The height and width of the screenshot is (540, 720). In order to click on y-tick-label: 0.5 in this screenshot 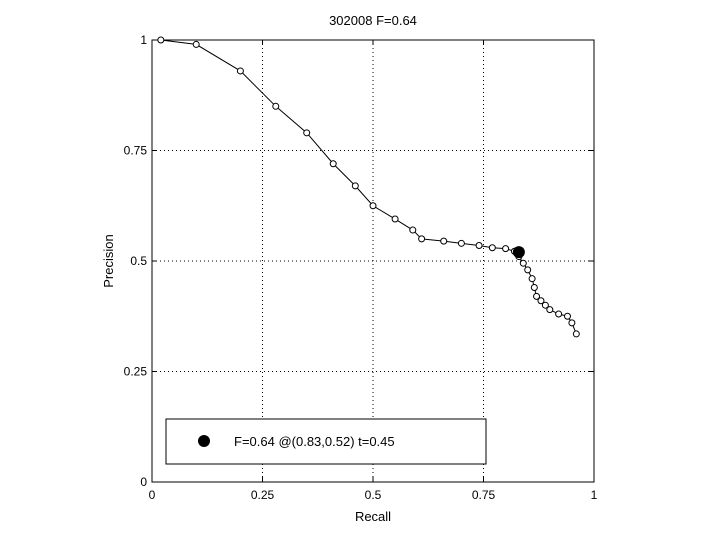, I will do `click(138, 261)`.